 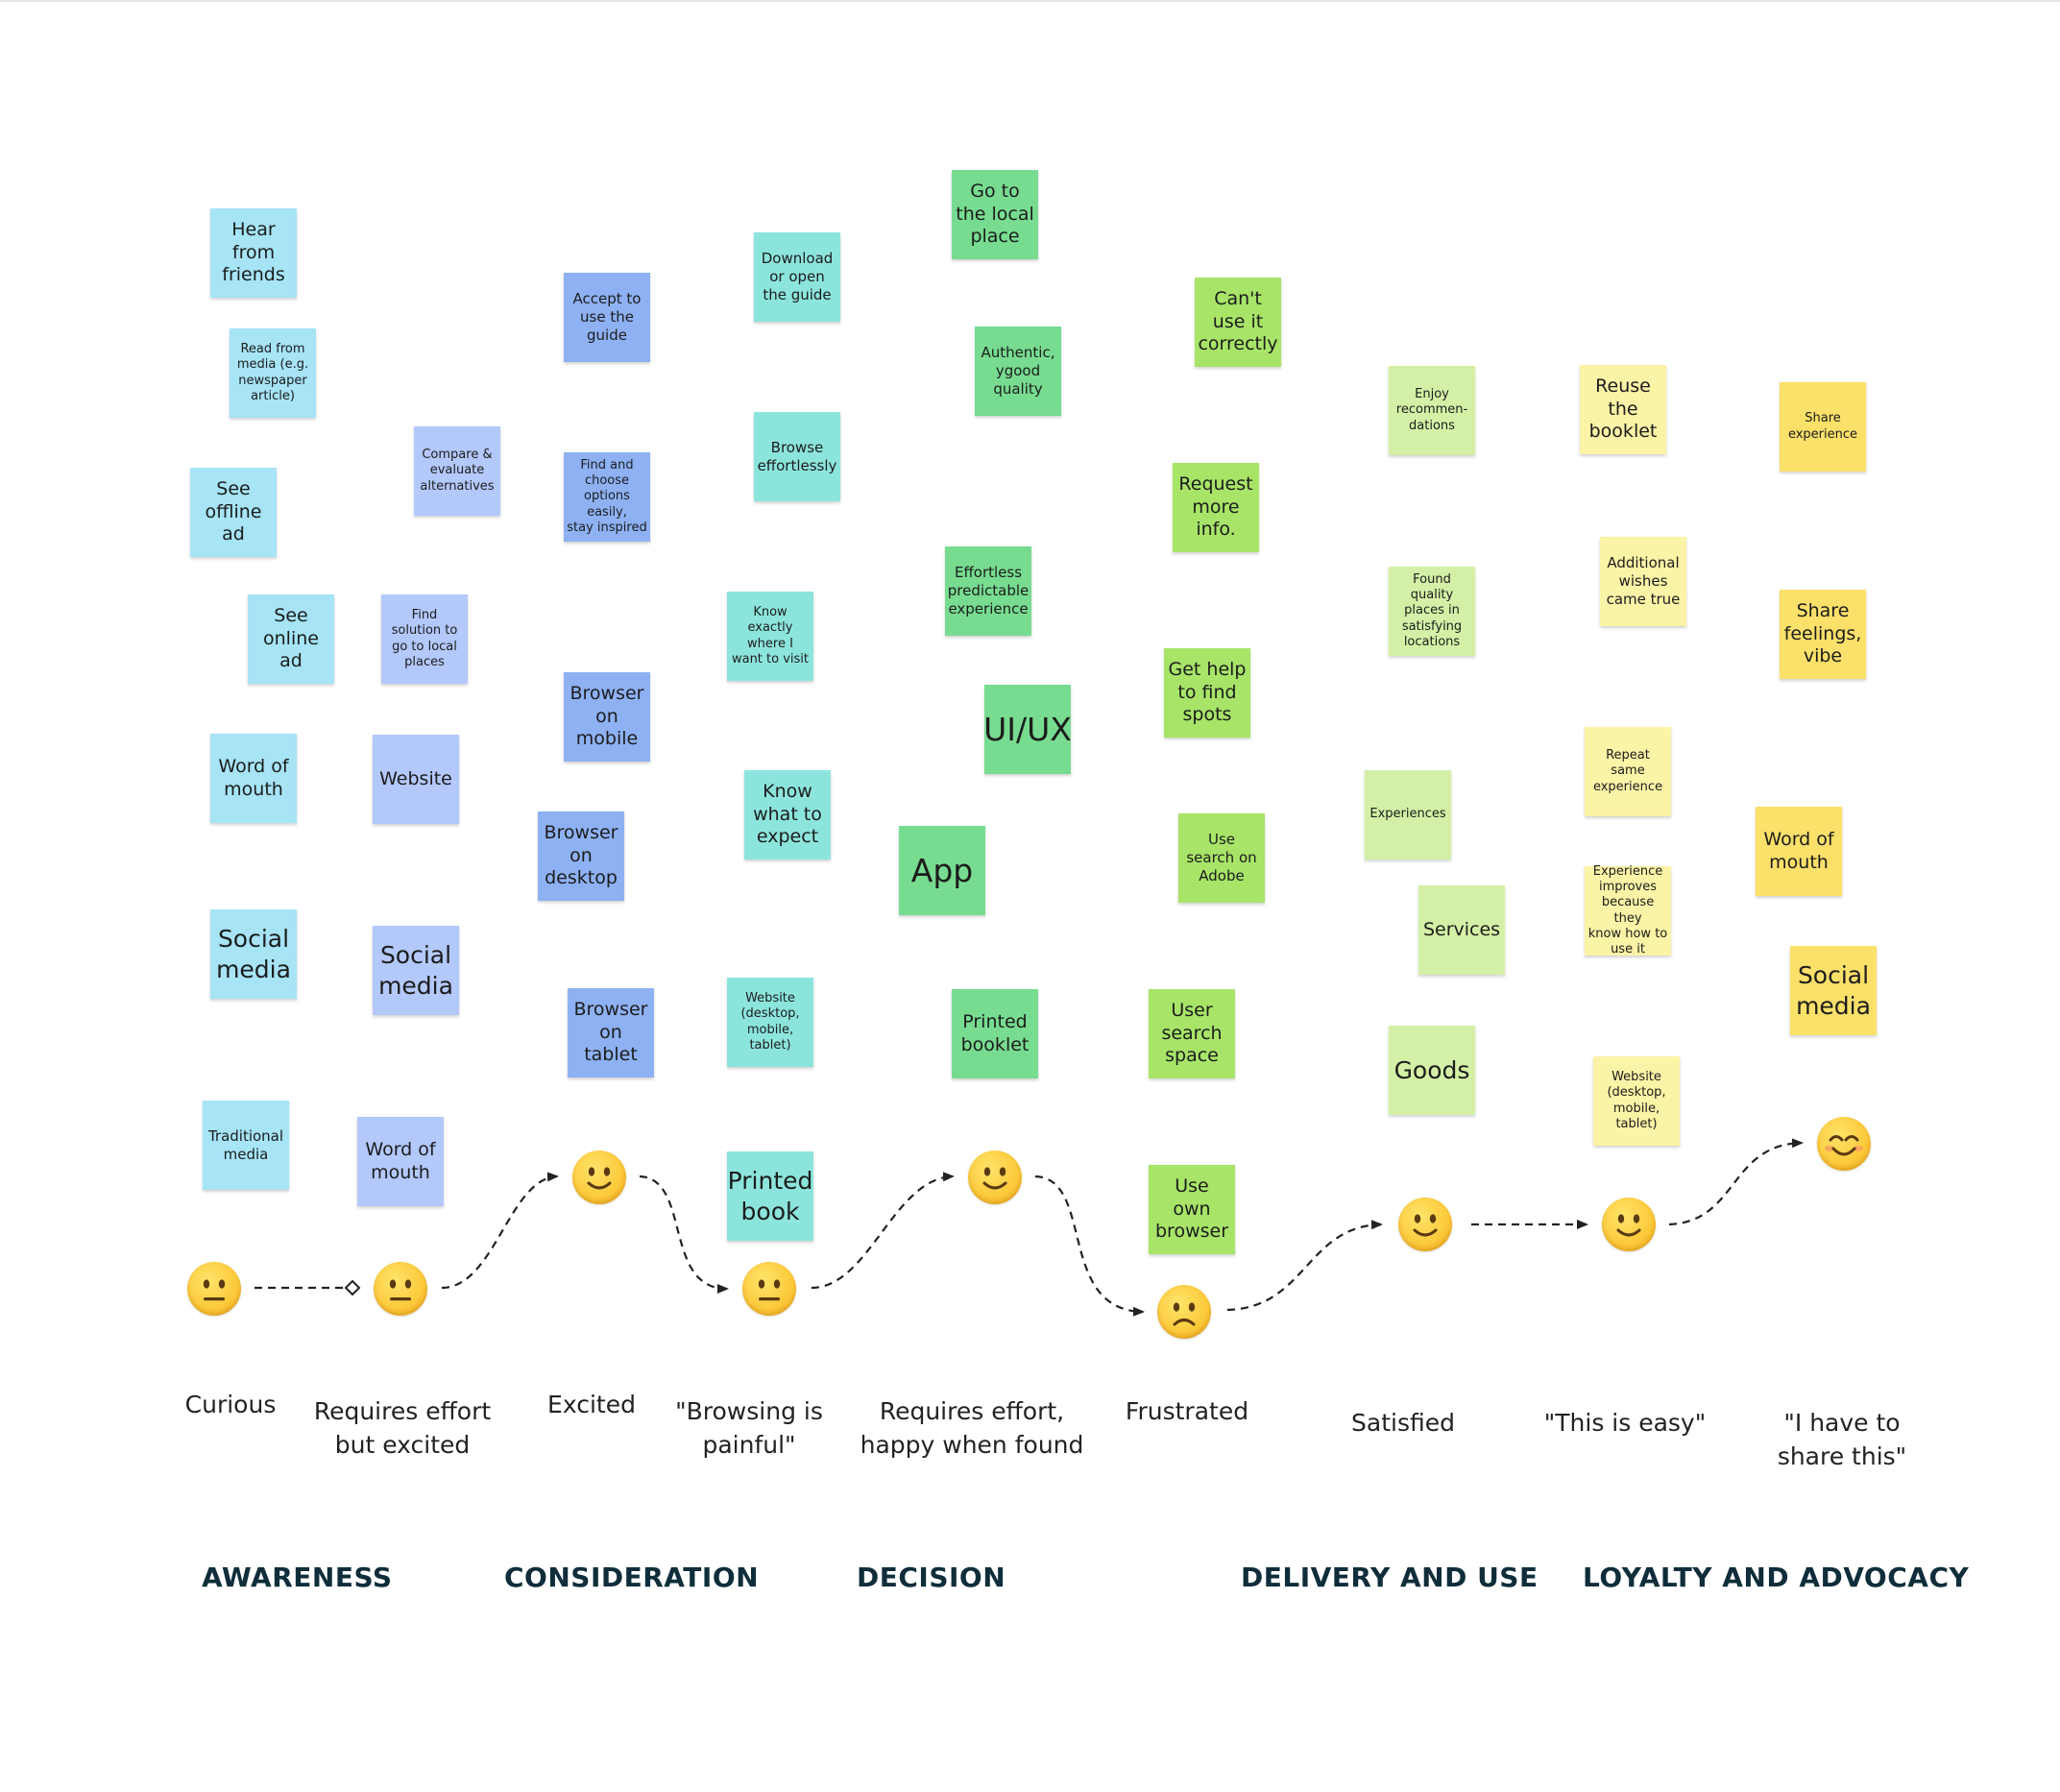 What do you see at coordinates (1834, 990) in the screenshot?
I see `sticky-social-media-advocacy: Social media` at bounding box center [1834, 990].